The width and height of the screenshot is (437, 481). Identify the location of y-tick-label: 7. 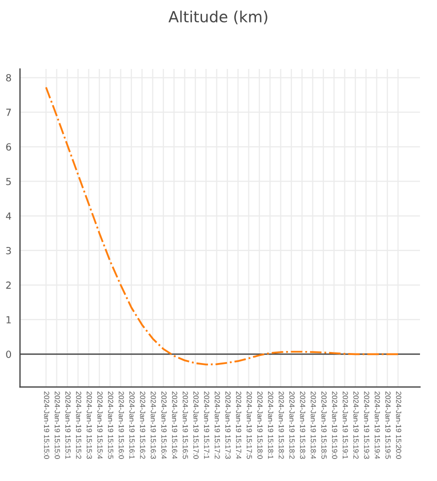
(8, 112).